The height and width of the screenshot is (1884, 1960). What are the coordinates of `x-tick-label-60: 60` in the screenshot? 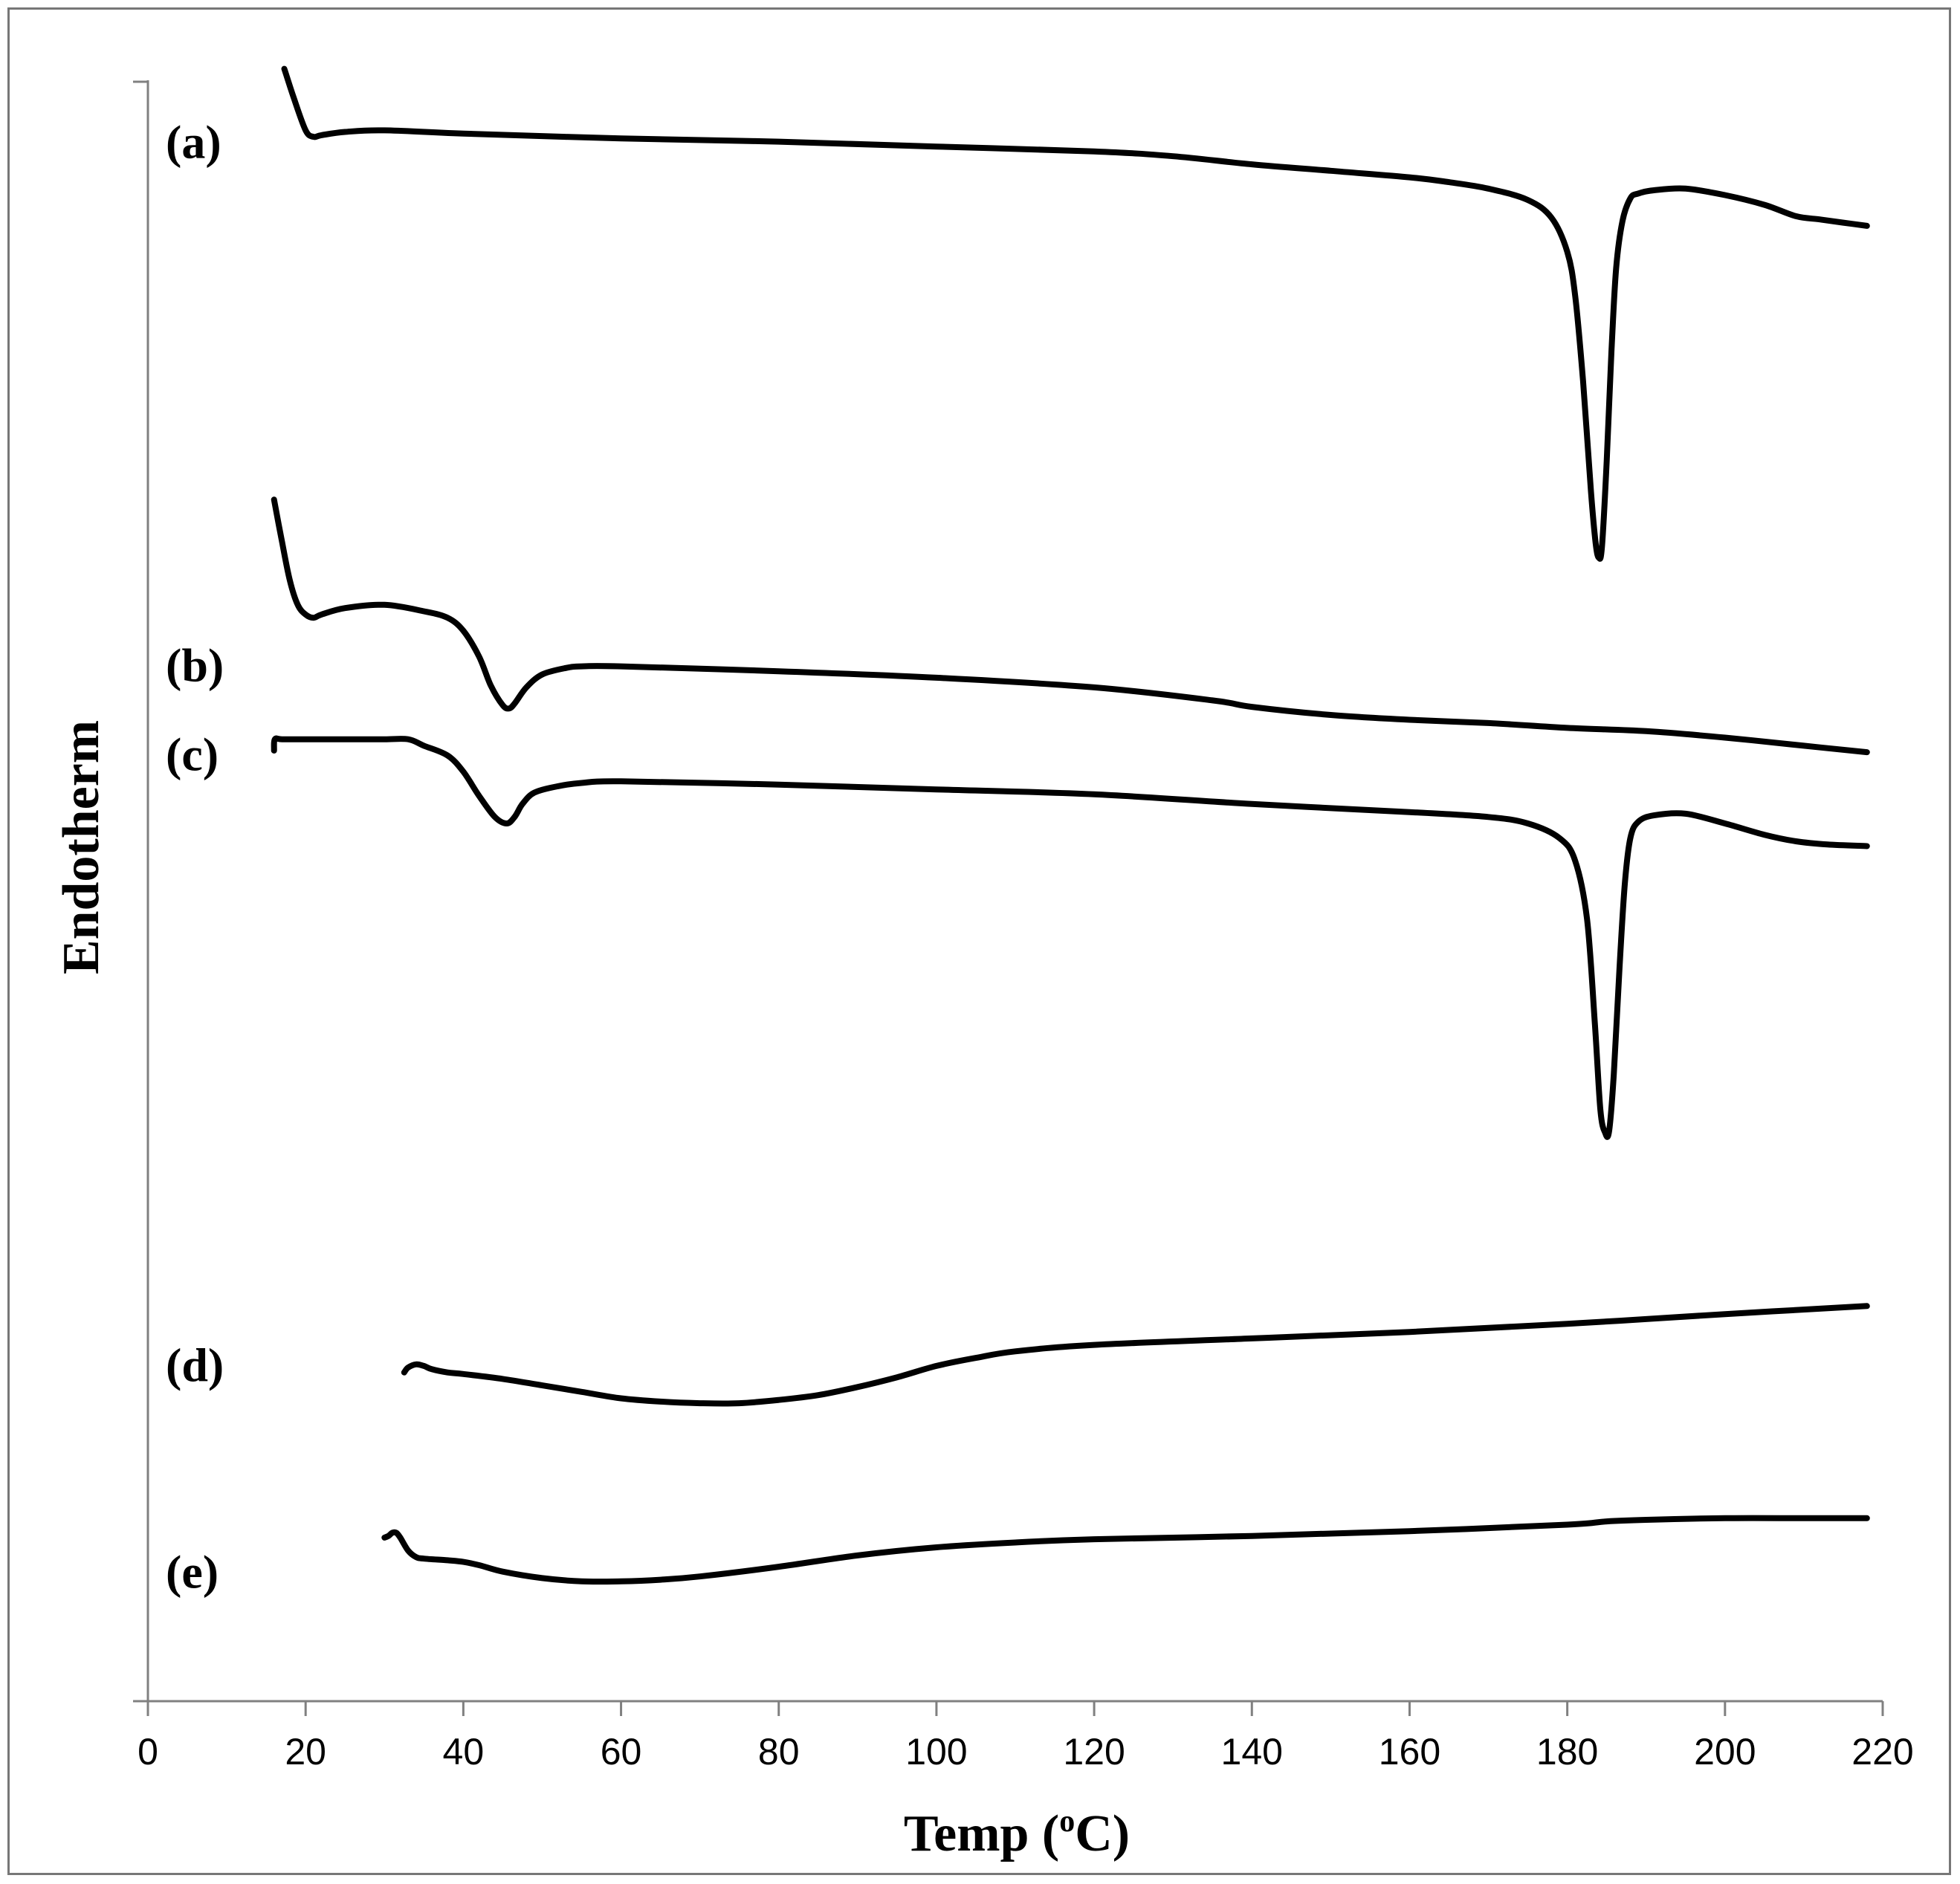 It's located at (621, 1752).